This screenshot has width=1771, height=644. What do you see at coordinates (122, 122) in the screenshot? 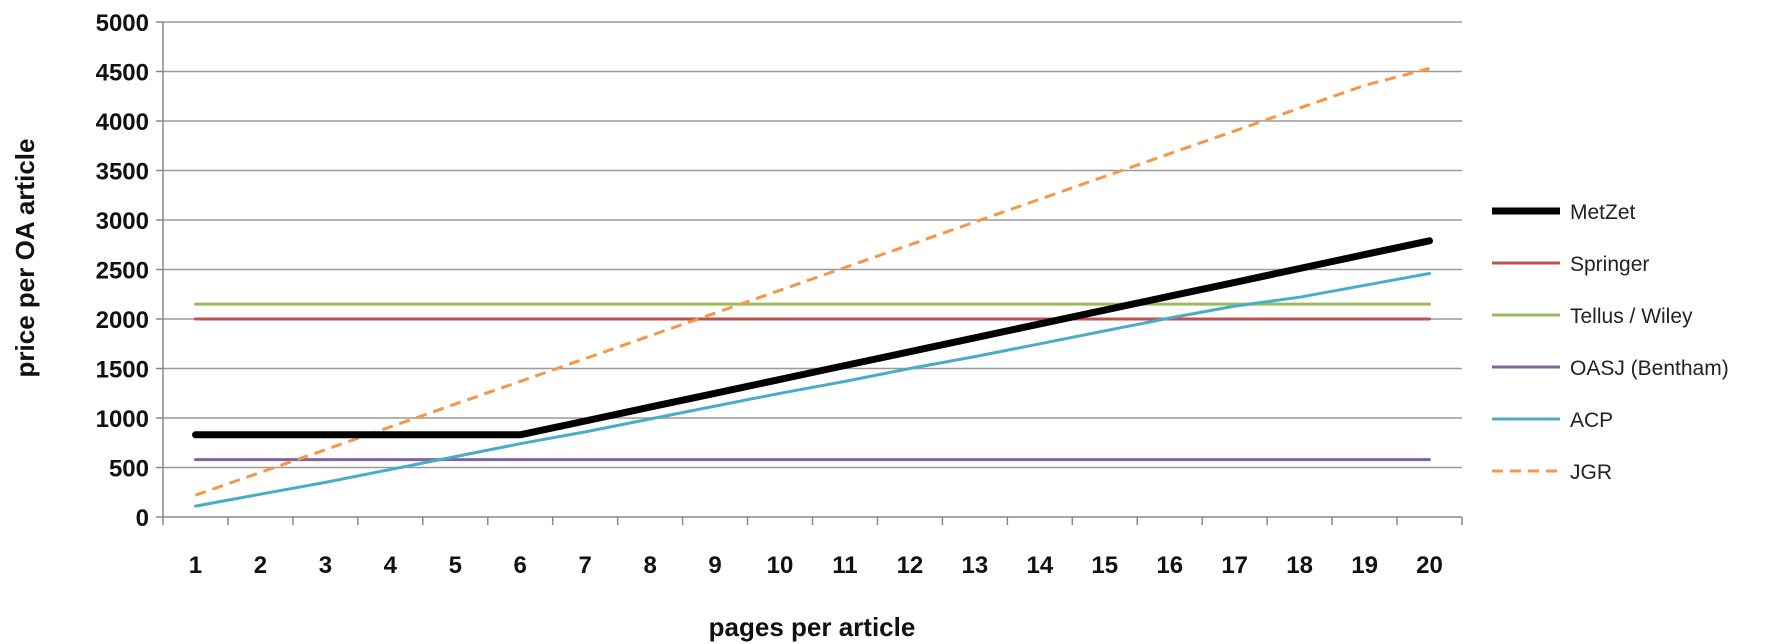
I see `y-tick-label: 4000` at bounding box center [122, 122].